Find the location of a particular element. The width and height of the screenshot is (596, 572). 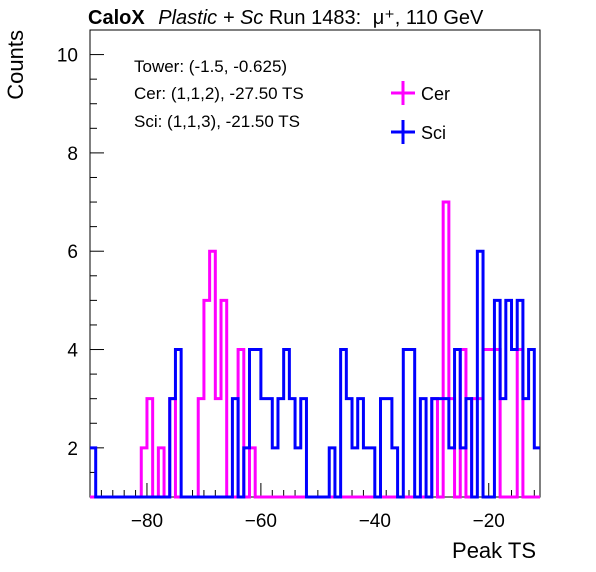

legend-item-cer: Cer is located at coordinates (420, 93).